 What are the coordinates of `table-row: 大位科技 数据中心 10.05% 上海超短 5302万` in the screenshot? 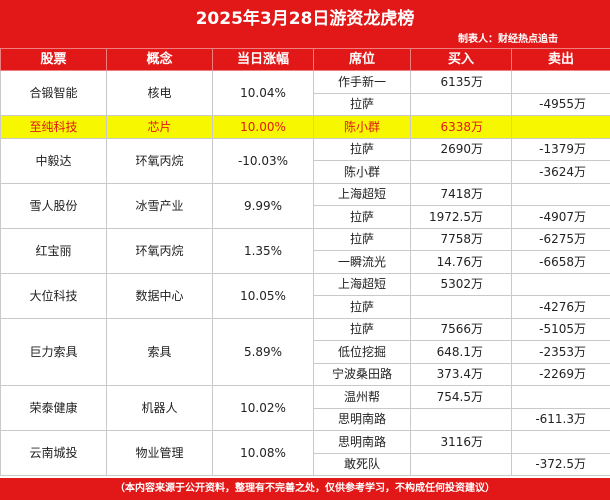 It's located at (305, 295).